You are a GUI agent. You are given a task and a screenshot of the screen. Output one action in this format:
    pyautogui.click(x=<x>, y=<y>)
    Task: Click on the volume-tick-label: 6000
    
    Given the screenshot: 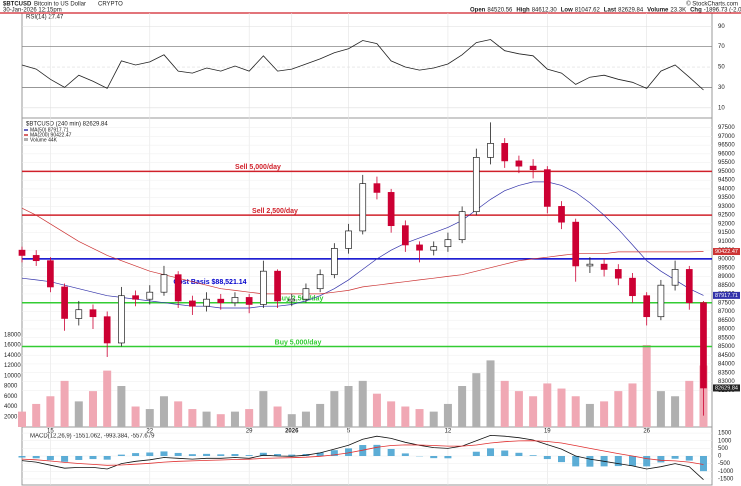 What is the action you would take?
    pyautogui.click(x=11, y=397)
    